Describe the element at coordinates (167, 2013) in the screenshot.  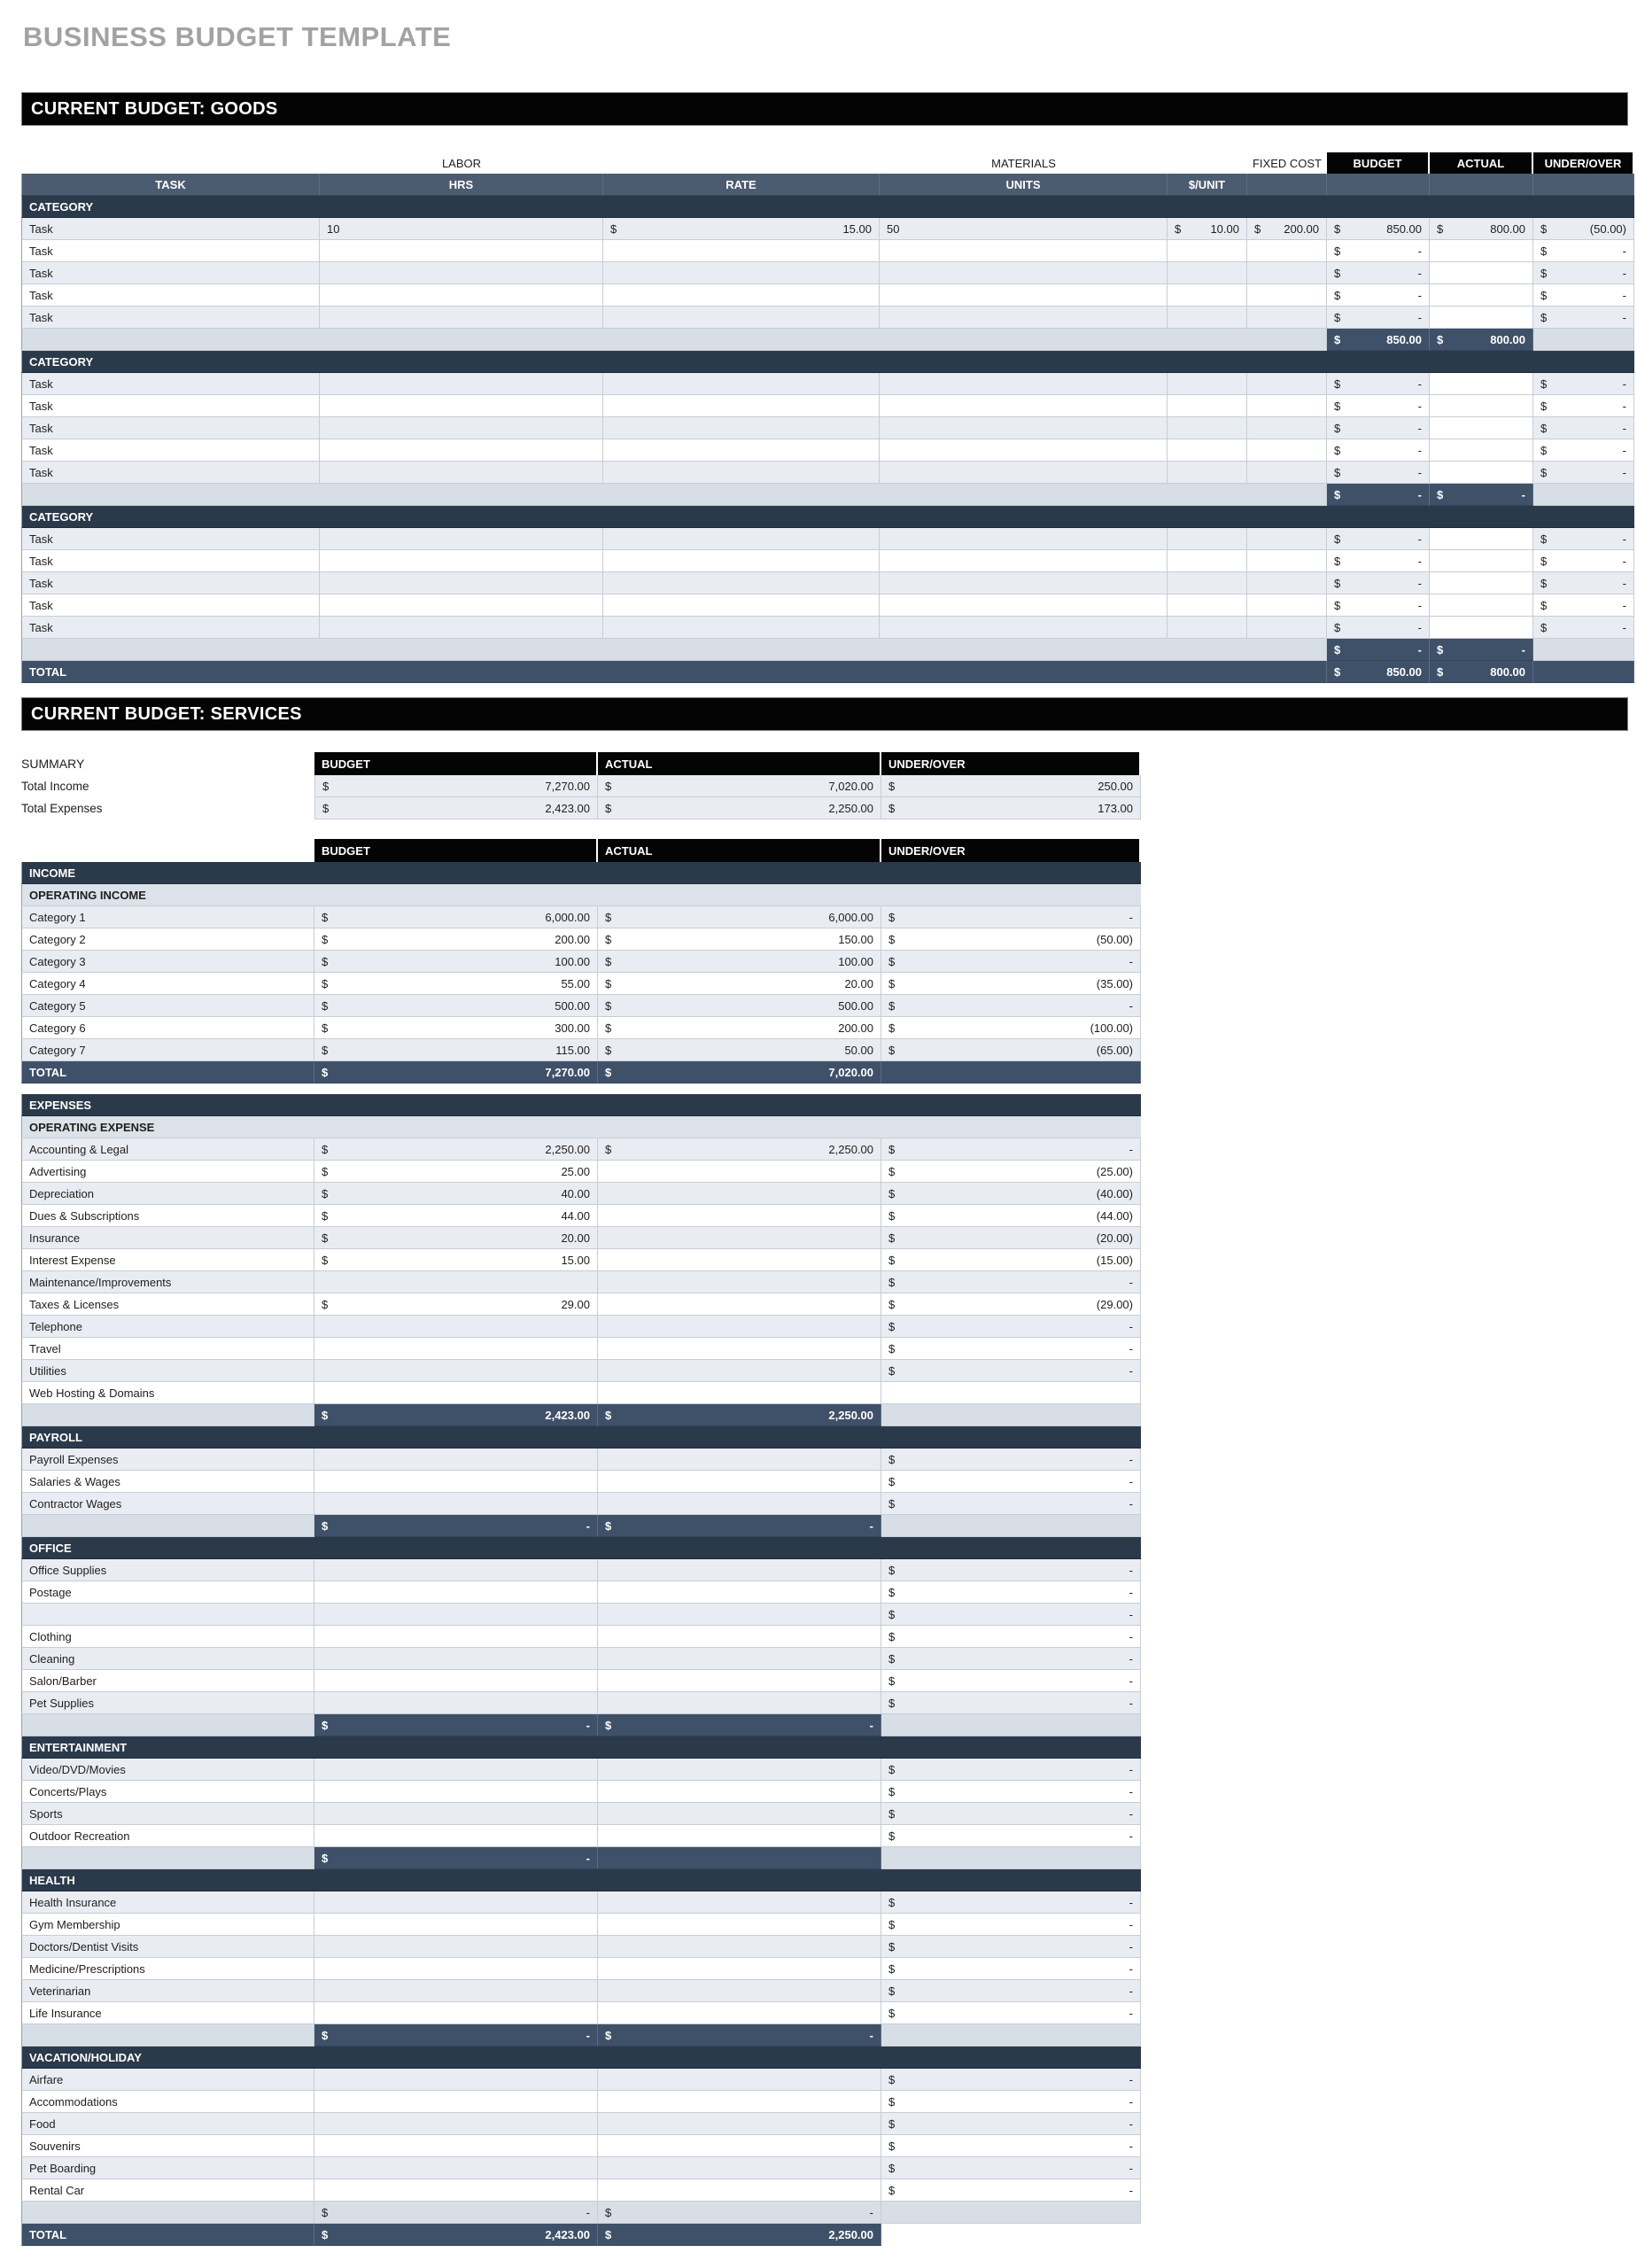
I see `item-label-cell: Life Insurance` at that location.